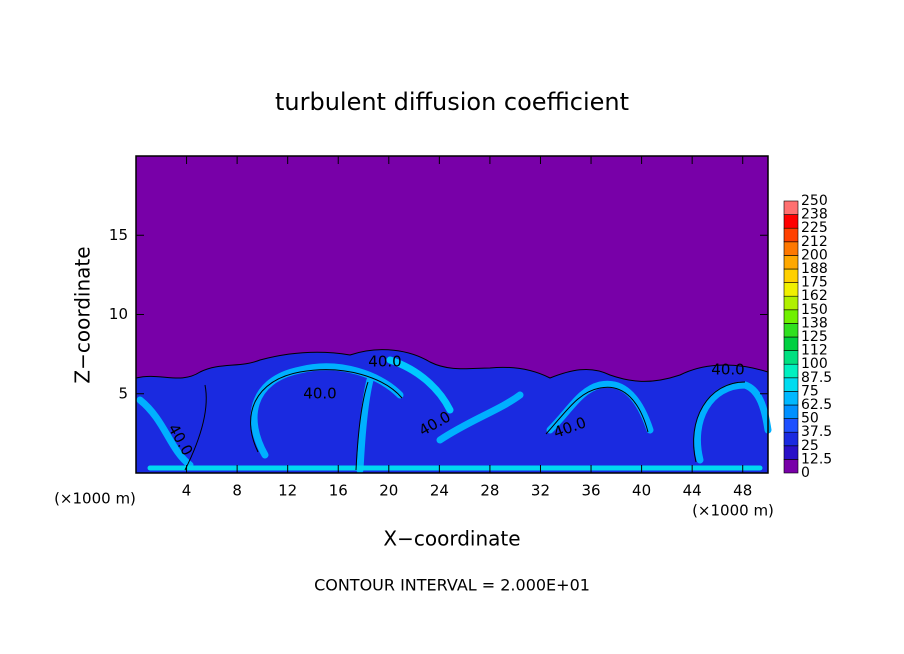 The image size is (904, 654). What do you see at coordinates (465, 420) in the screenshot?
I see `contour-lines` at bounding box center [465, 420].